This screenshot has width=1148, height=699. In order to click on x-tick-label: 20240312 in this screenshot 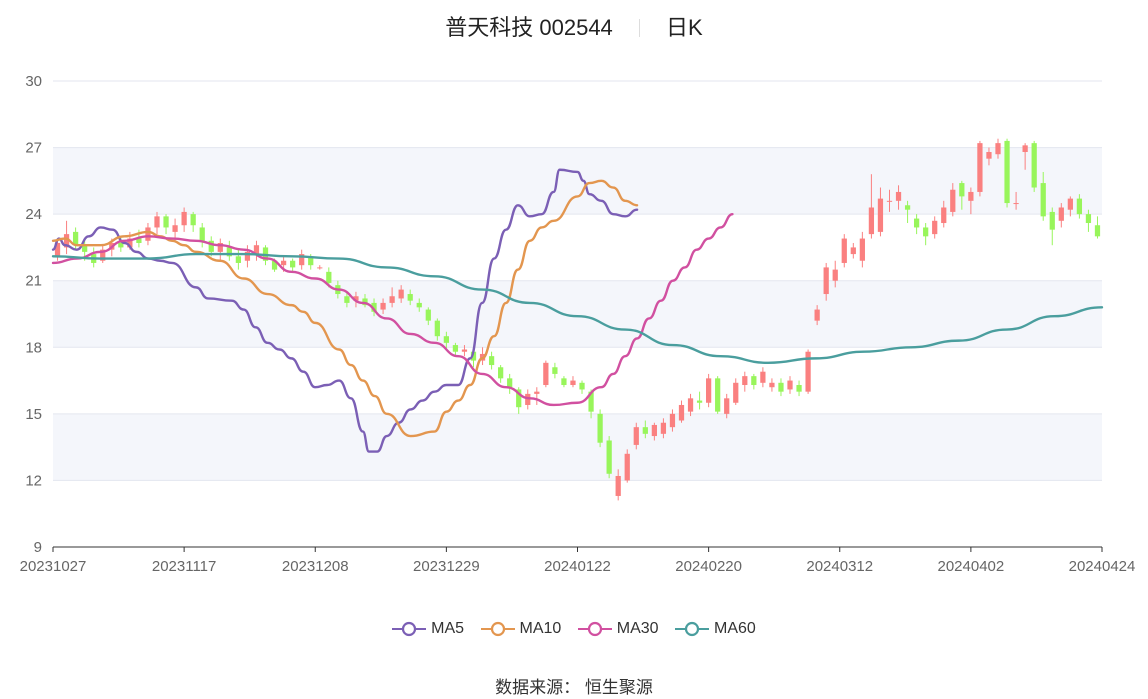, I will do `click(839, 566)`.